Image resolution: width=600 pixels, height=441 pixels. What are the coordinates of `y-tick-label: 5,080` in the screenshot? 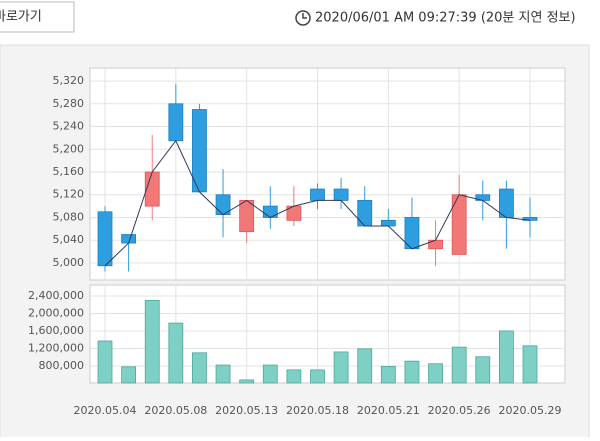 It's located at (69, 216).